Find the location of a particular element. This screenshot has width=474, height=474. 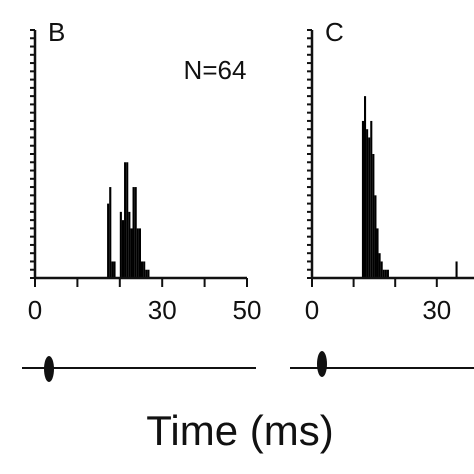

x-axis-title: Time (ms) is located at coordinates (239, 430).